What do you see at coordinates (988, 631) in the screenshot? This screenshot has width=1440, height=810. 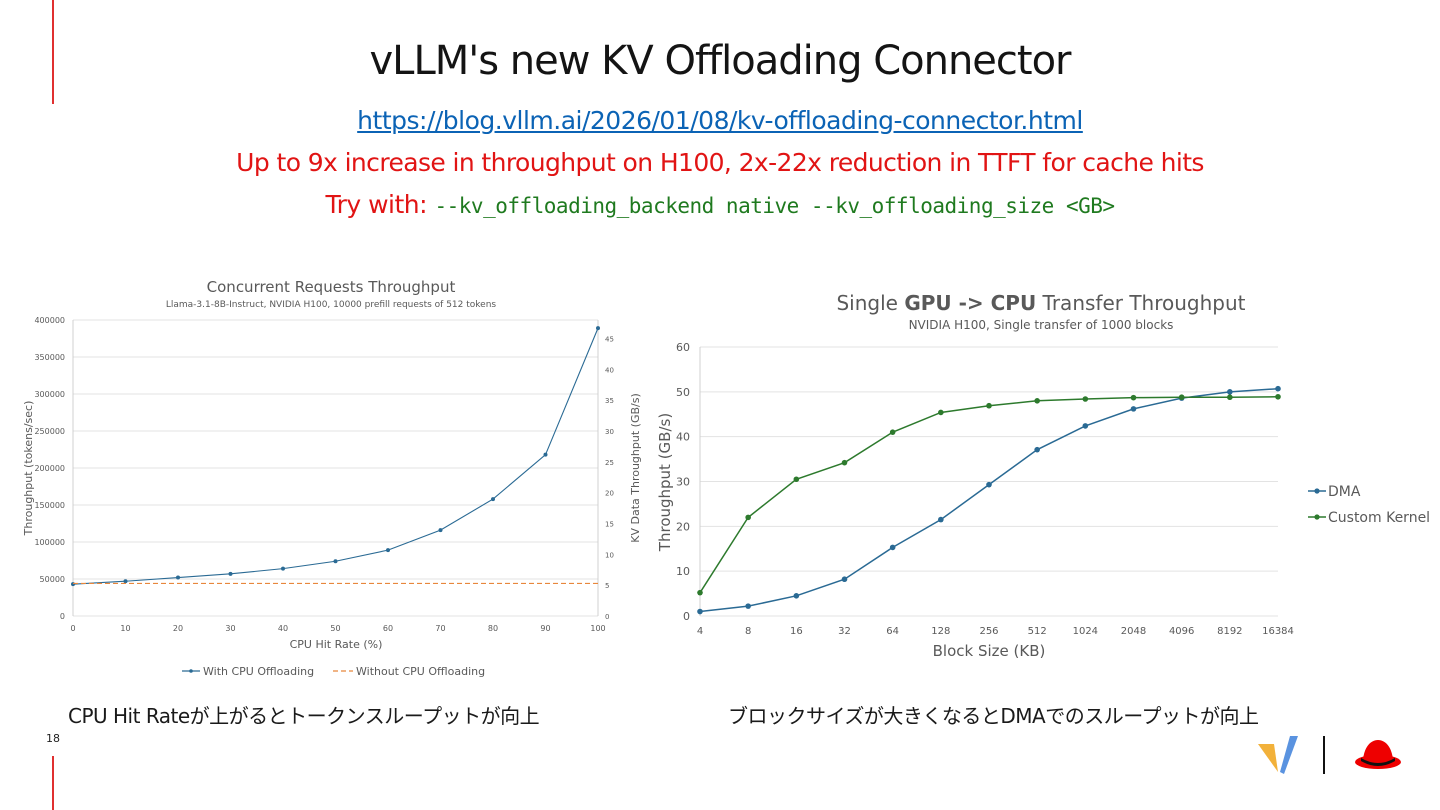 I see `x-tick-label: 256` at bounding box center [988, 631].